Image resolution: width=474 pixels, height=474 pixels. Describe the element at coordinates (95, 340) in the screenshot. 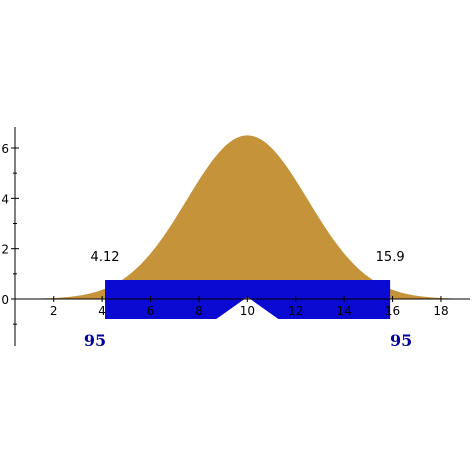

I see `confidence-level-left-label: 95` at that location.